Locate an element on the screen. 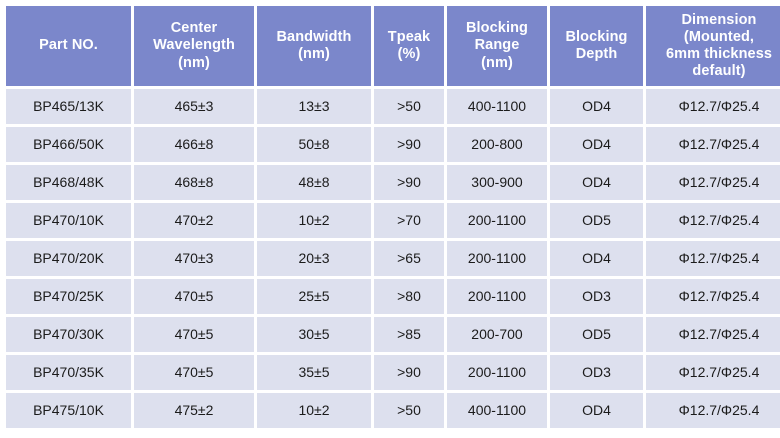  column-header-line: Wavelength is located at coordinates (194, 45).